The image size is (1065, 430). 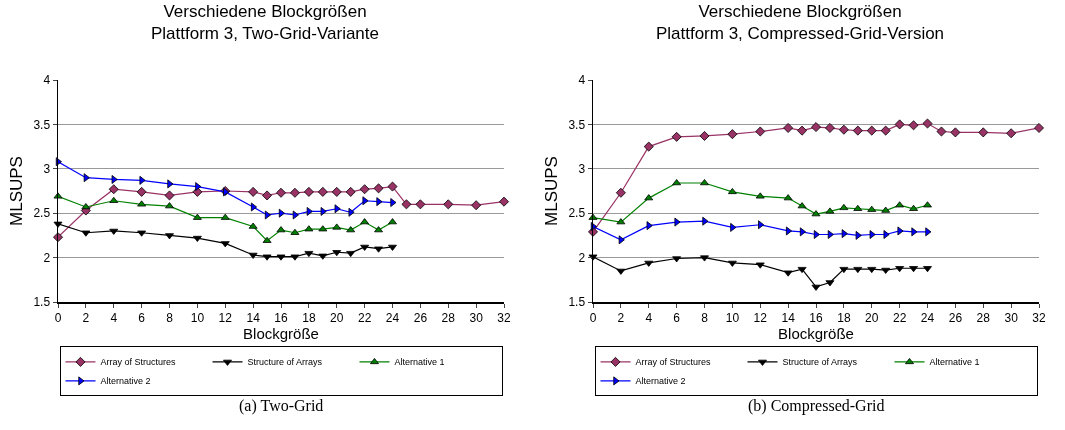 What do you see at coordinates (800, 23) in the screenshot?
I see `chart-title: Verschiedene Blockgrößen Plattform 3, Compressed-Grid-Version` at bounding box center [800, 23].